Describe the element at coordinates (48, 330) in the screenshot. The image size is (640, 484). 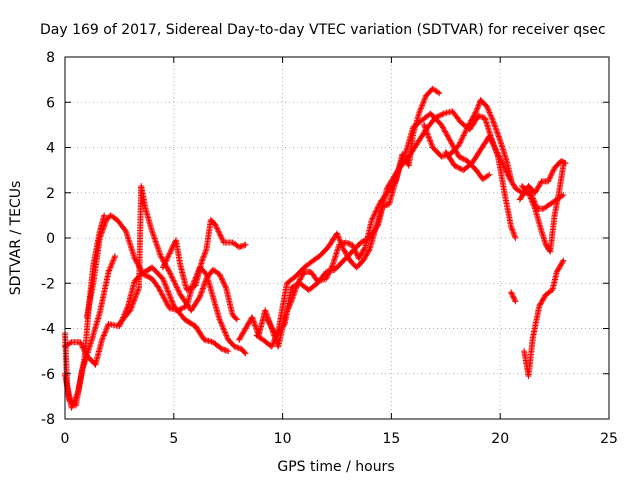
I see `y-tick-label: -4` at that location.